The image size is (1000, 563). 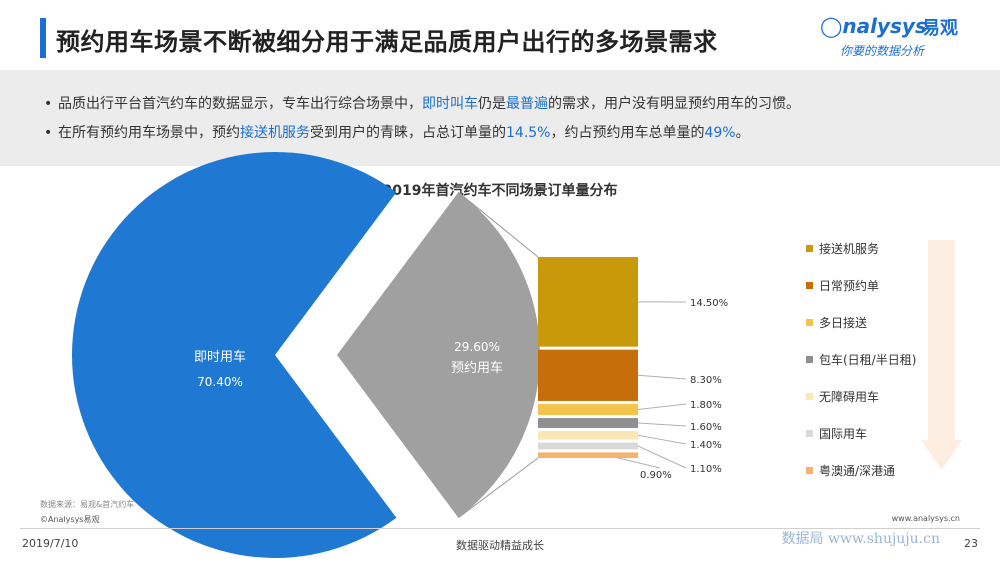 I want to click on legend-item: 无障碍用车, so click(x=842, y=396).